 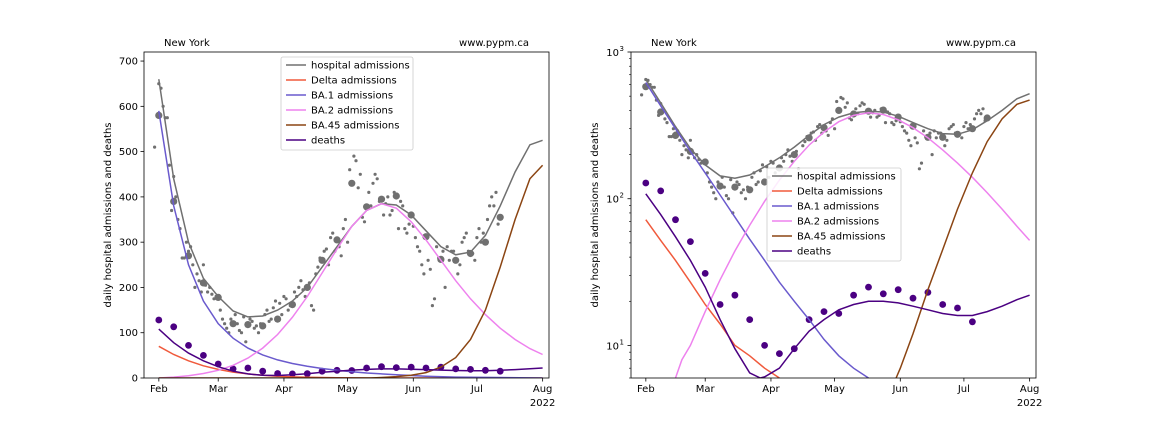 What do you see at coordinates (494, 43) in the screenshot?
I see `title-right: www.pypm.ca` at bounding box center [494, 43].